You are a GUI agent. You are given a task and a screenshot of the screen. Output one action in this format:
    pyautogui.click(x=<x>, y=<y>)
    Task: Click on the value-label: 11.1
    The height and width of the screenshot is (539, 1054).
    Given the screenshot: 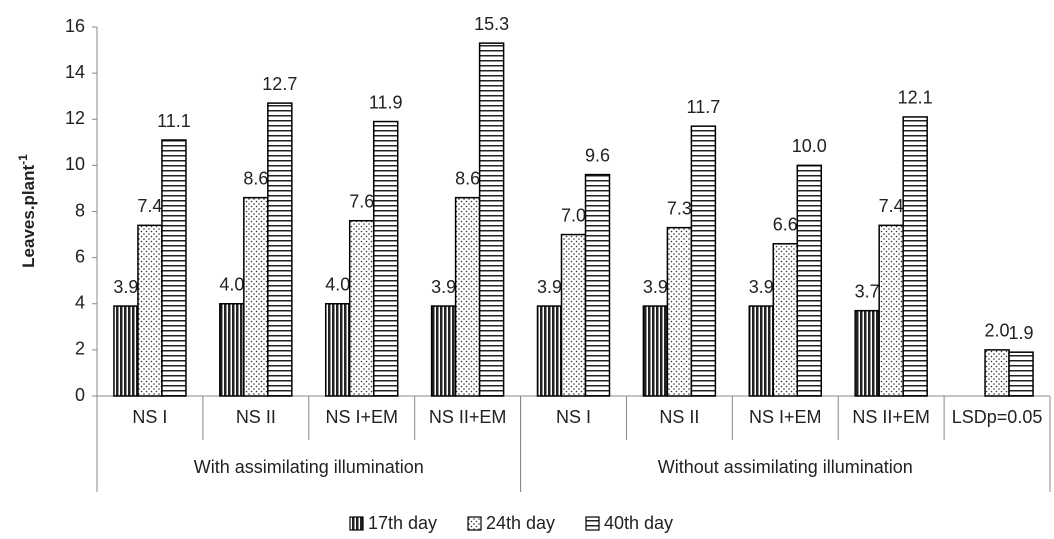 What is the action you would take?
    pyautogui.click(x=174, y=121)
    